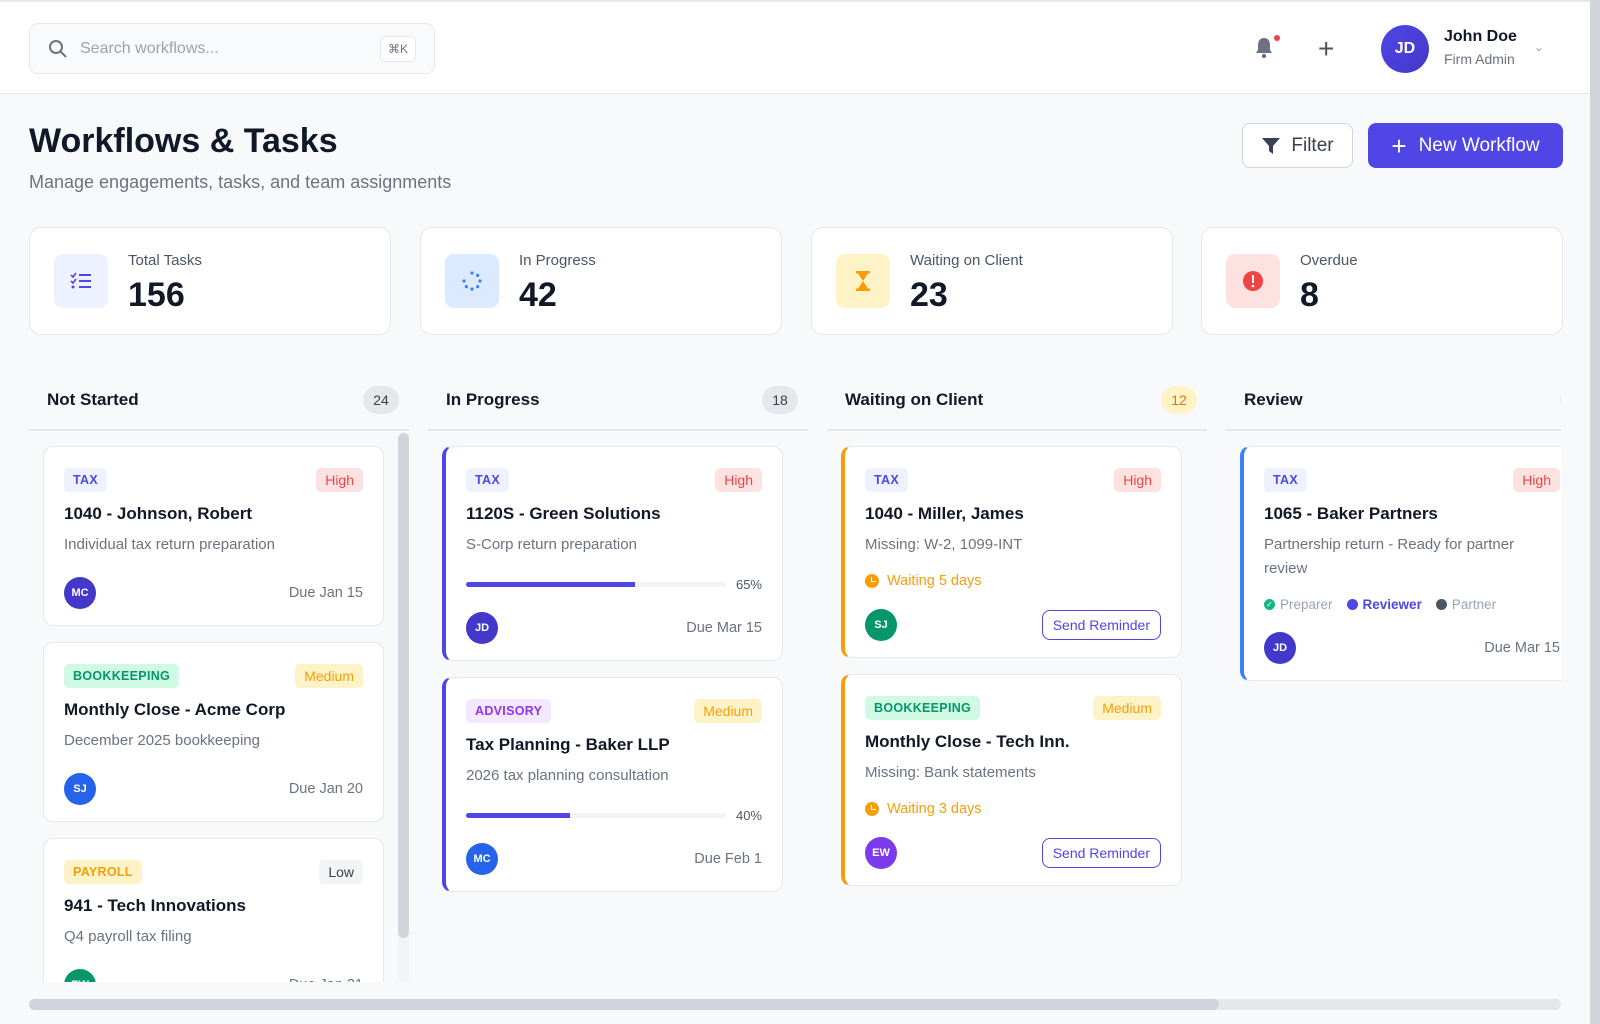 This screenshot has width=1600, height=1024. I want to click on waiting-status: Waiting 3 days, so click(1013, 809).